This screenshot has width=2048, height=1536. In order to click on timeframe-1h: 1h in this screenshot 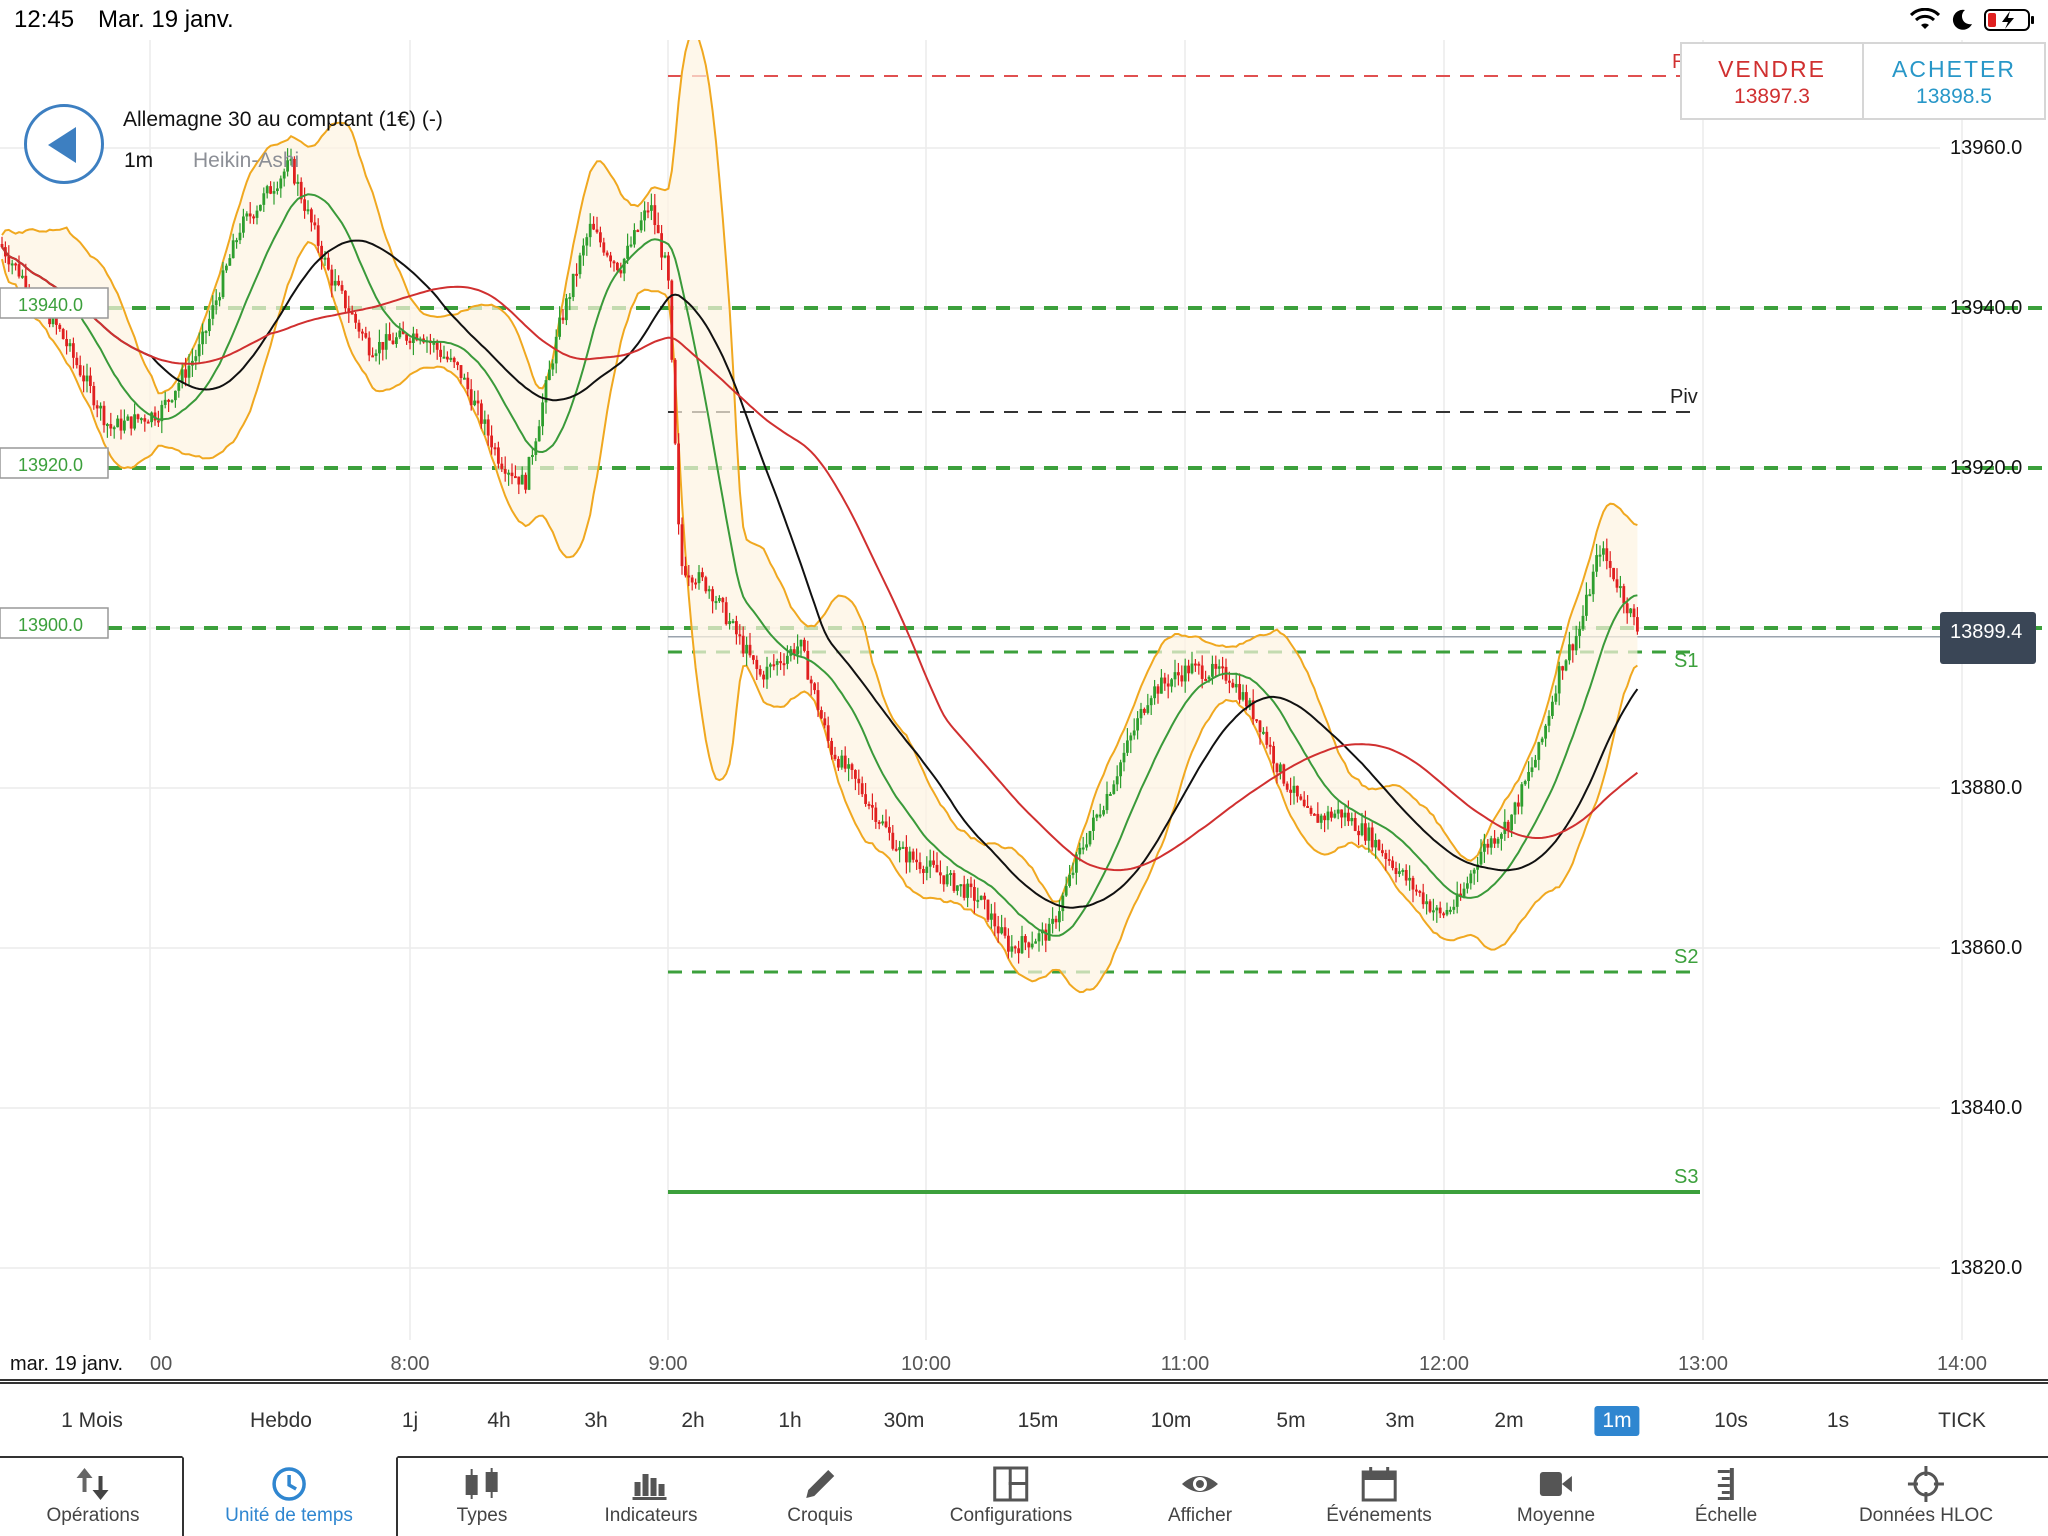, I will do `click(790, 1420)`.